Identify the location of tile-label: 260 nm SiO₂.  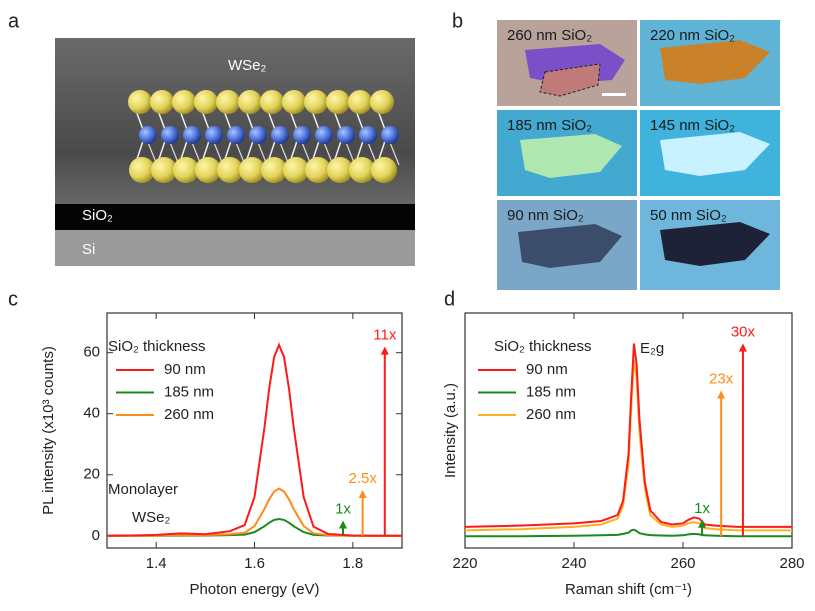
(549, 35).